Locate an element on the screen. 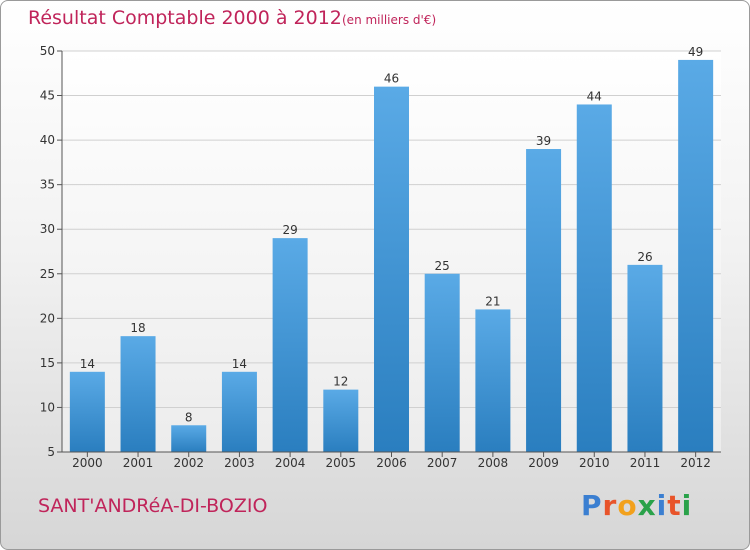 The height and width of the screenshot is (550, 750). data-label-2005: 12 is located at coordinates (340, 382).